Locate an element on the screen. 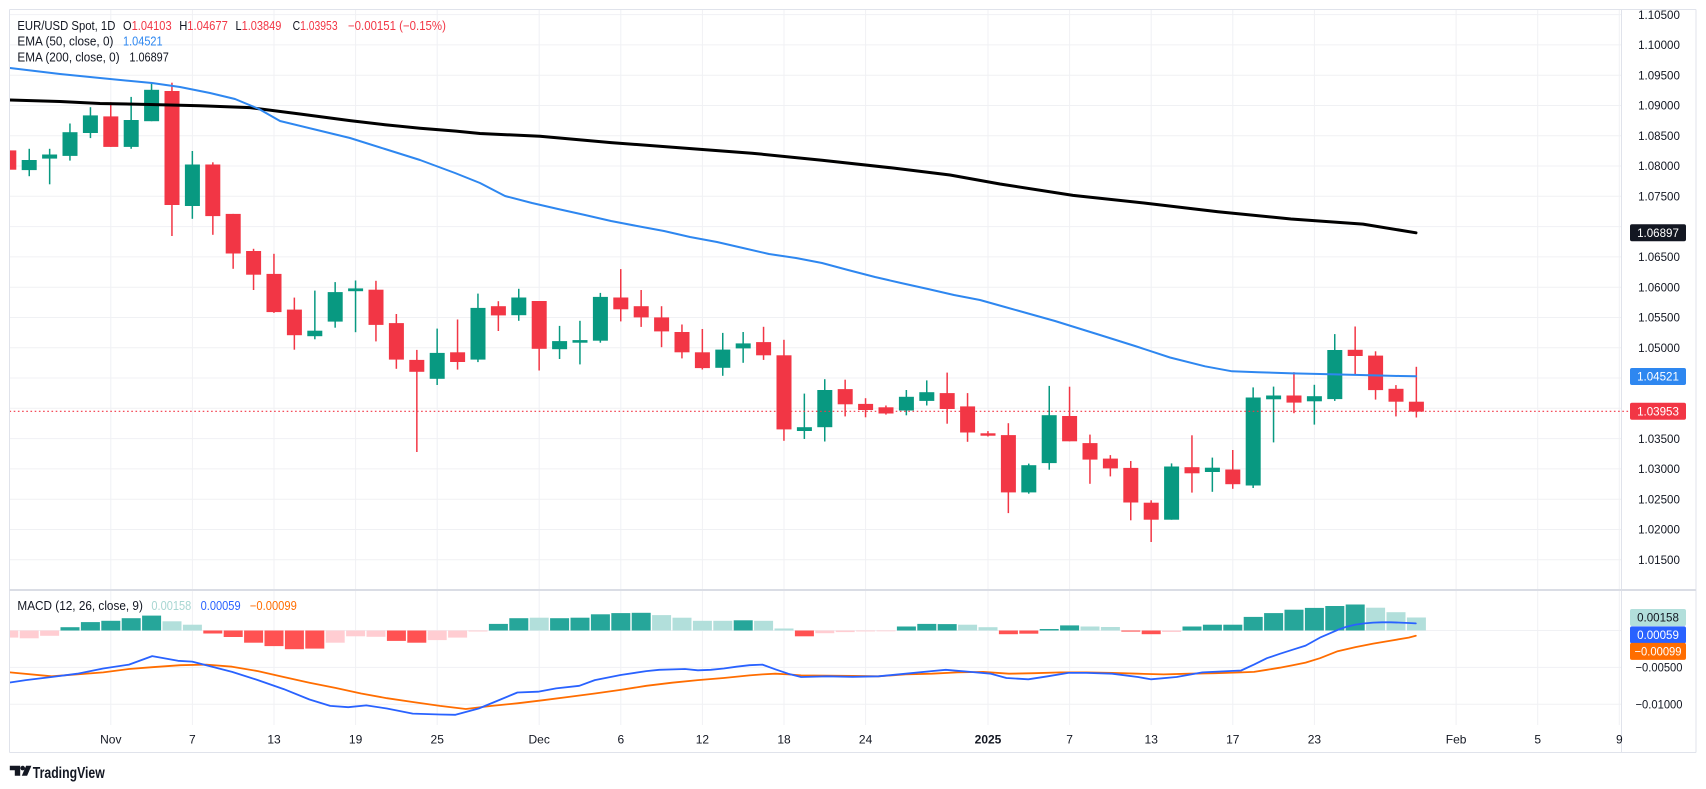 This screenshot has height=789, width=1706. svg-text: 1.02500 is located at coordinates (1659, 499).